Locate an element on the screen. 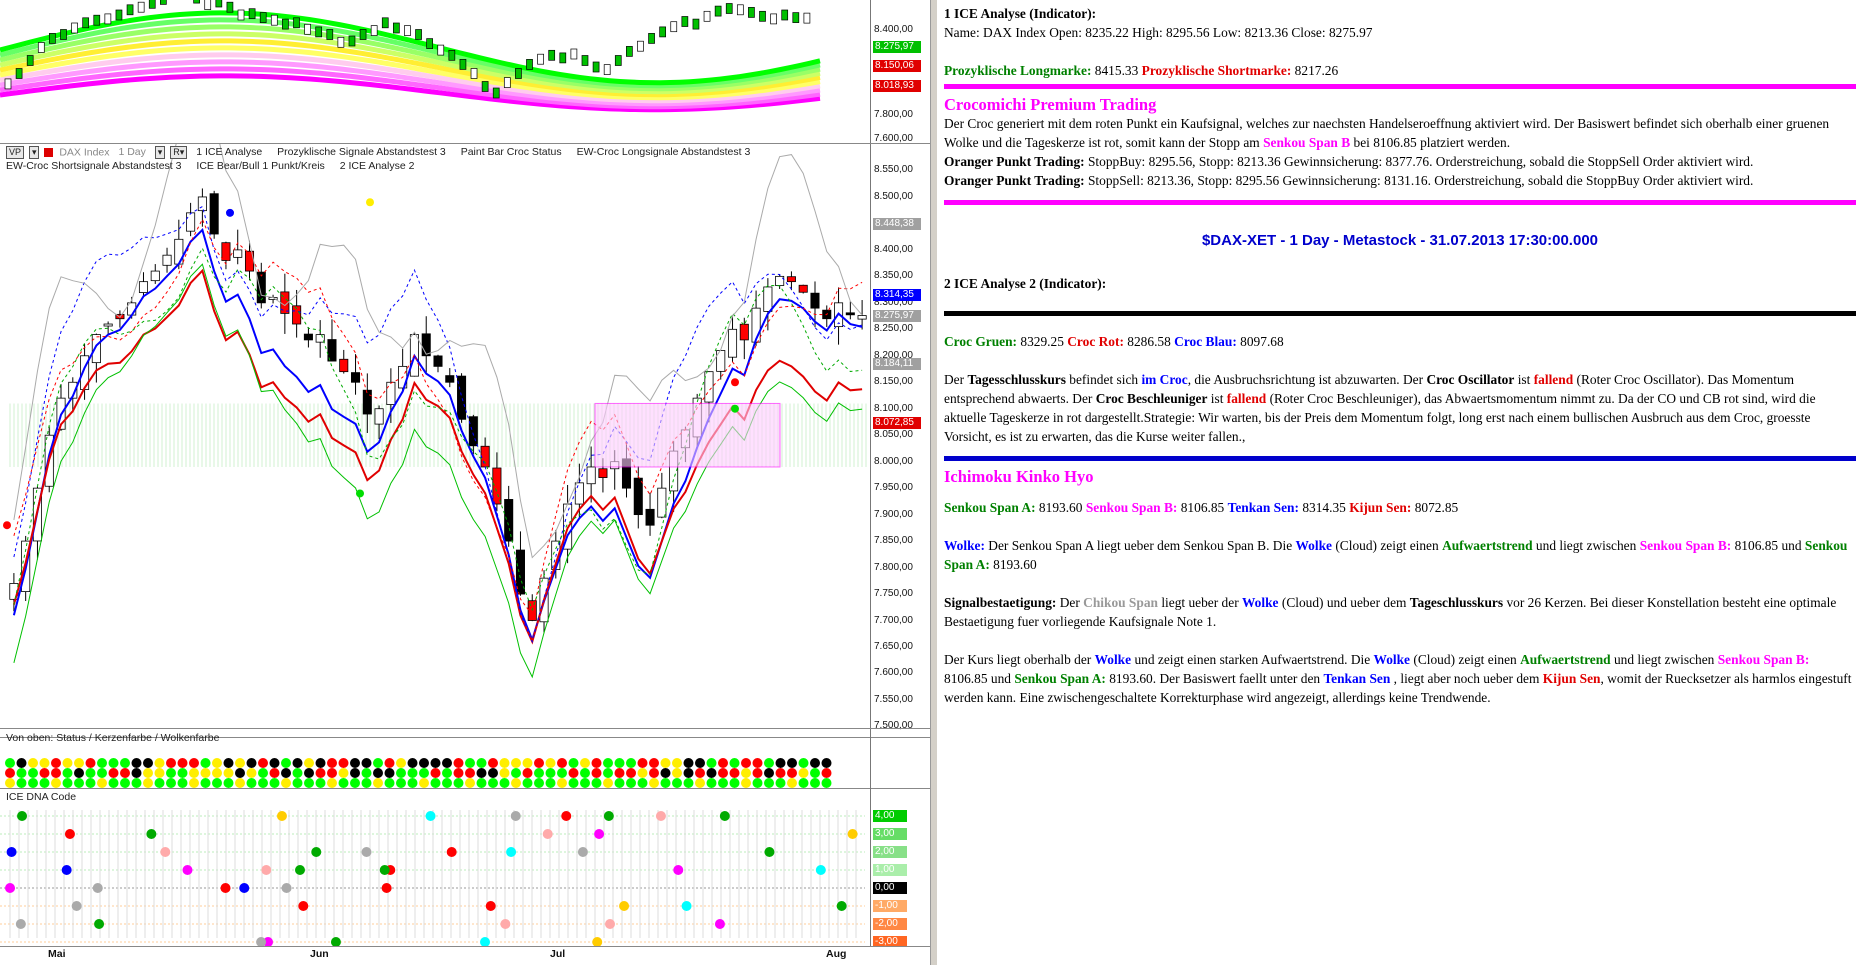 The width and height of the screenshot is (1864, 965). indicator-label: Paint Bar Croc Status is located at coordinates (511, 152).